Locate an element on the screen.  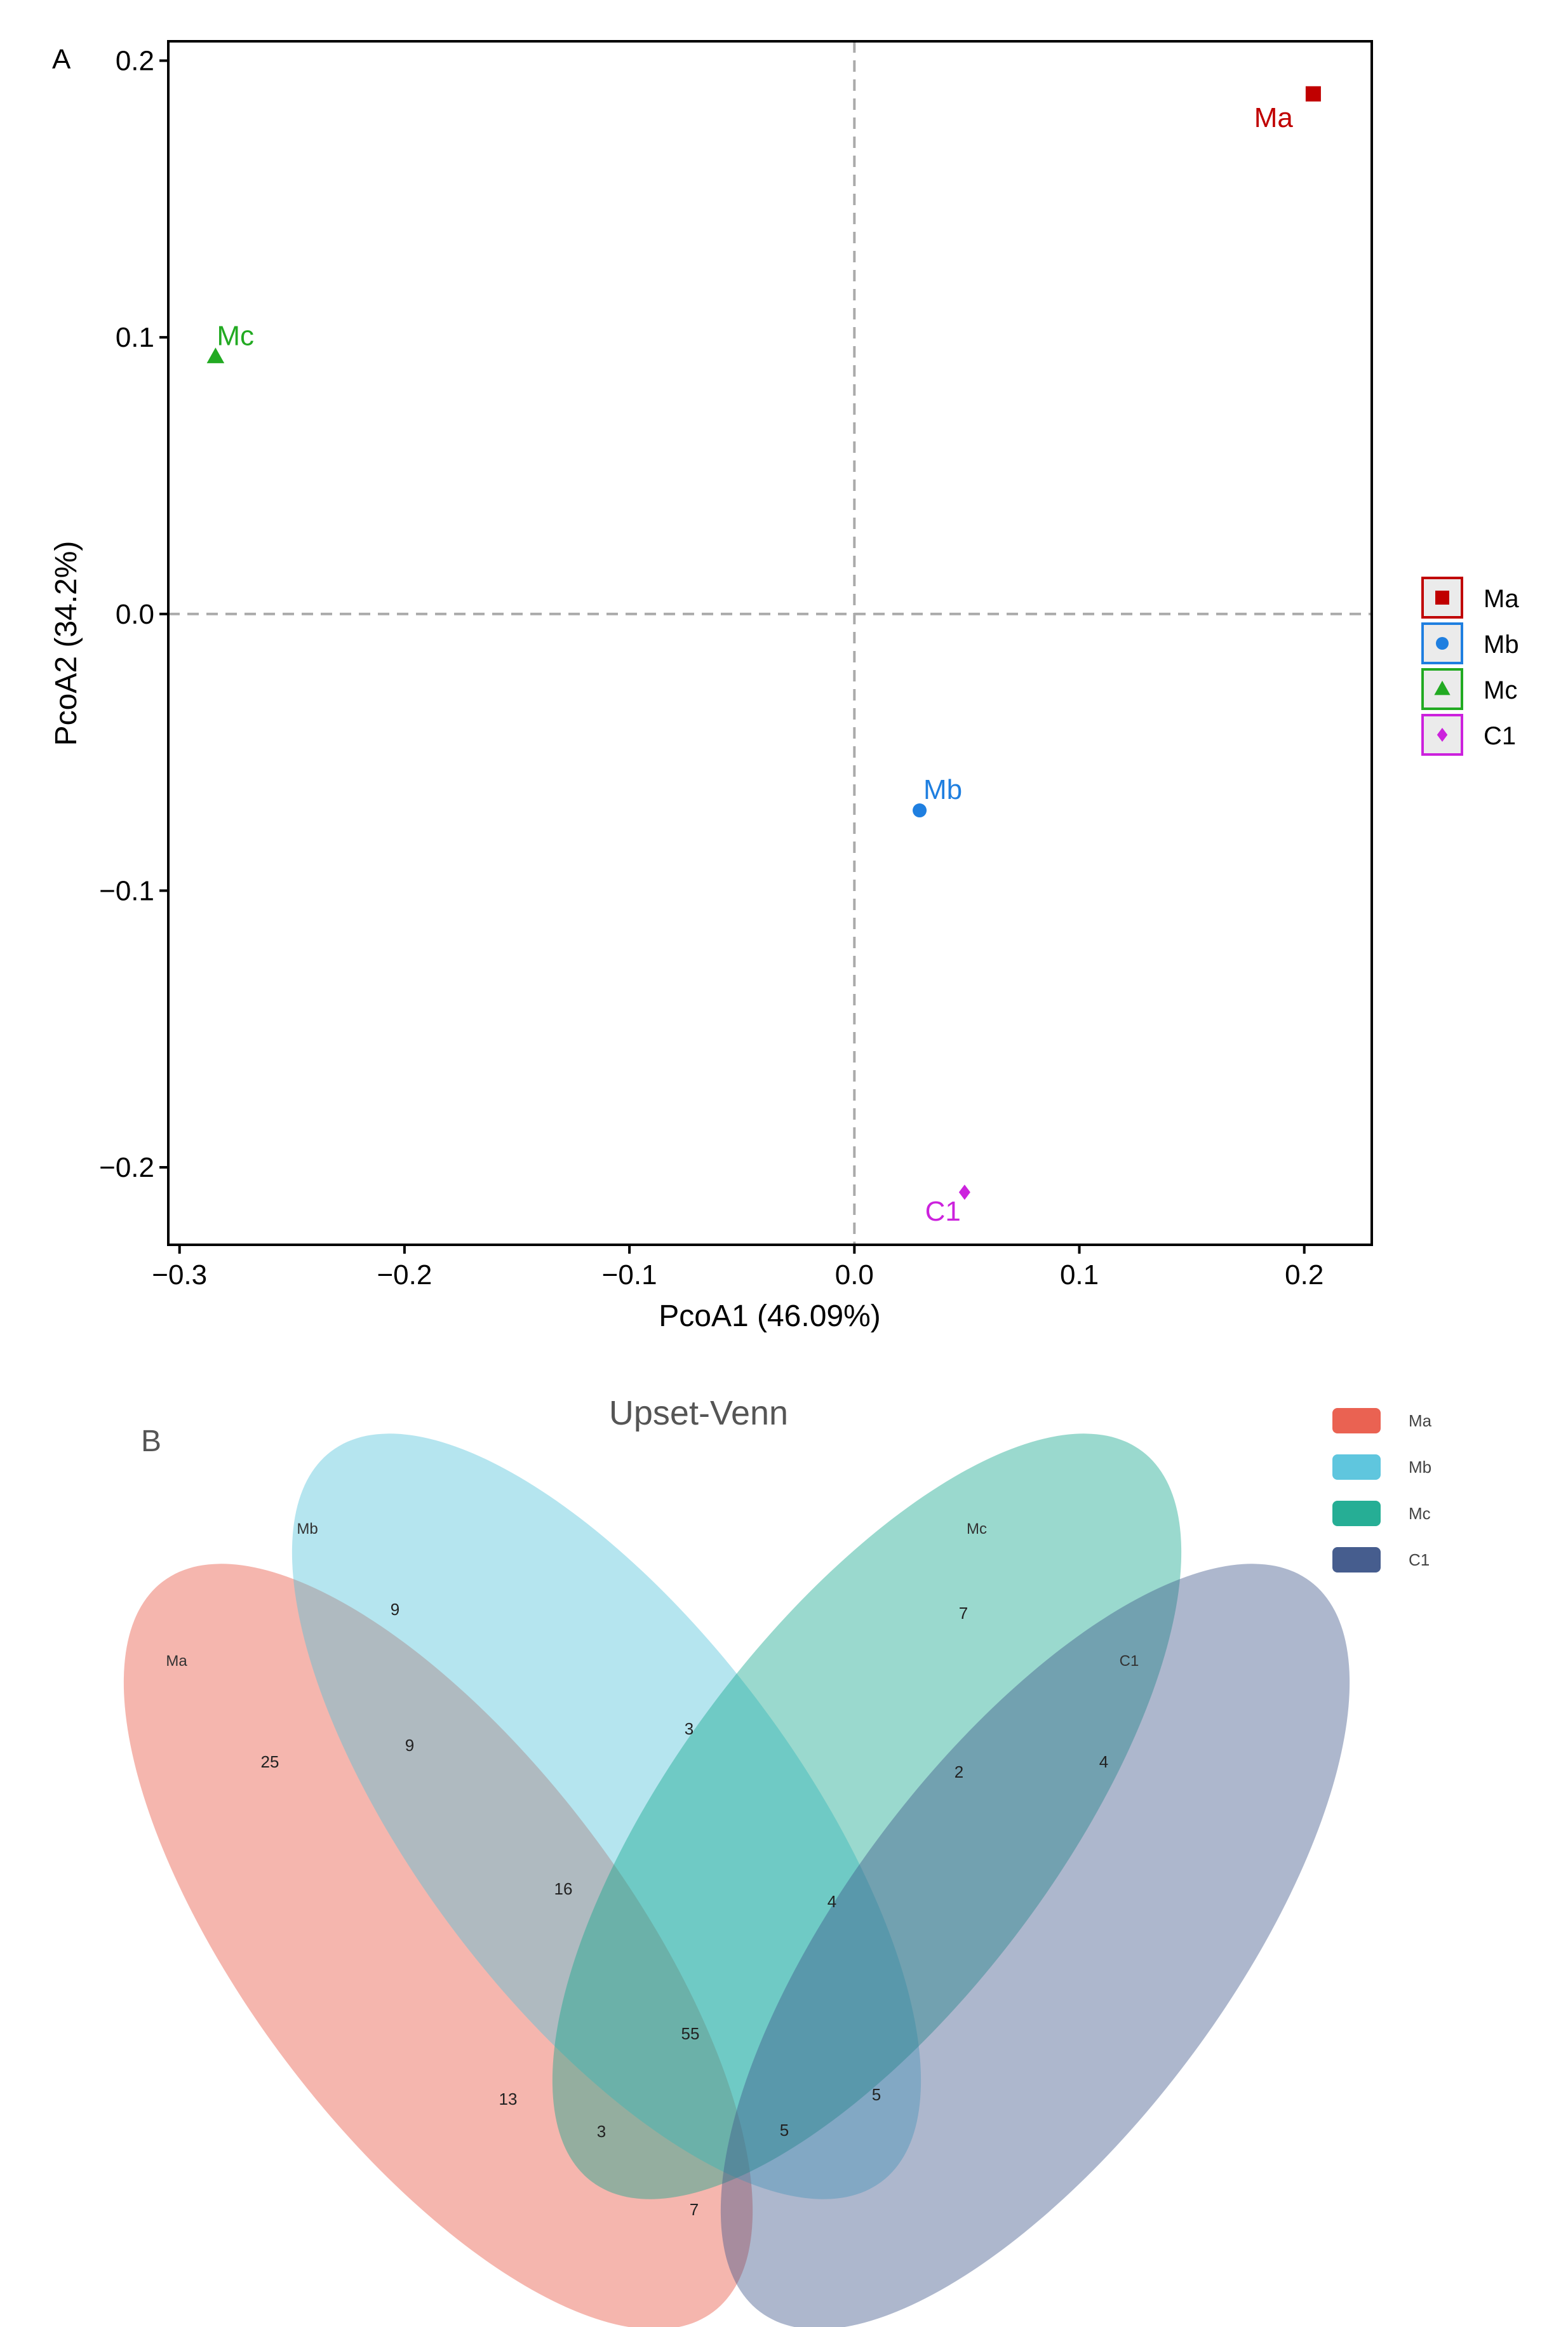
legend-label-mb: Mb is located at coordinates (1501, 645).